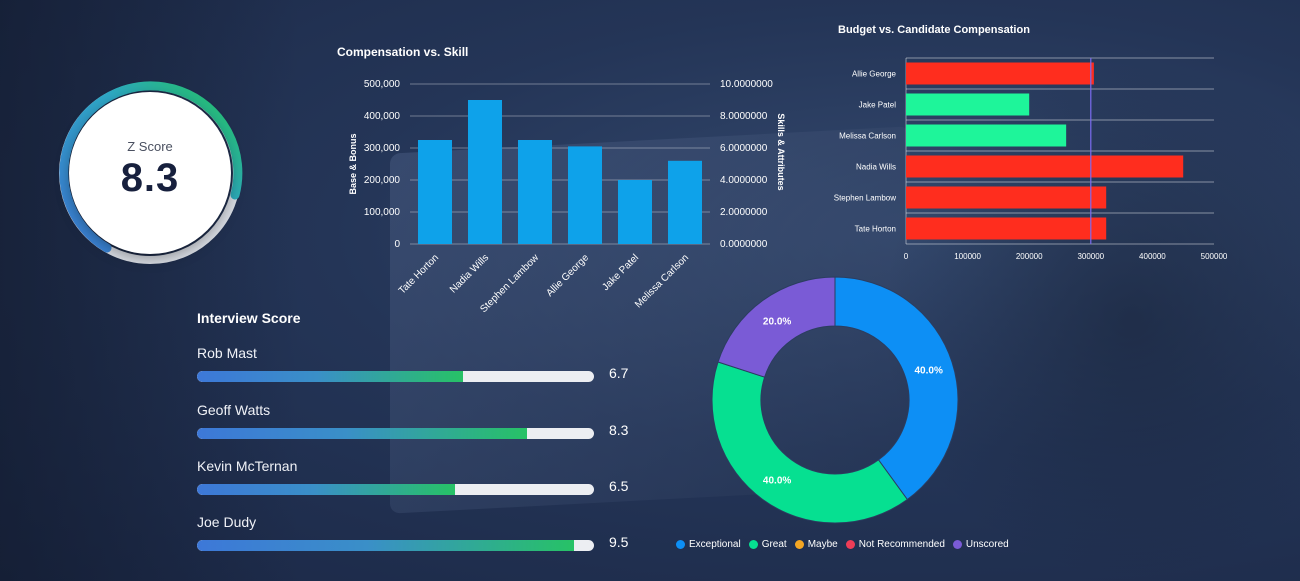 This screenshot has height=581, width=1300. What do you see at coordinates (777, 321) in the screenshot?
I see `slice-label: 20.0%` at bounding box center [777, 321].